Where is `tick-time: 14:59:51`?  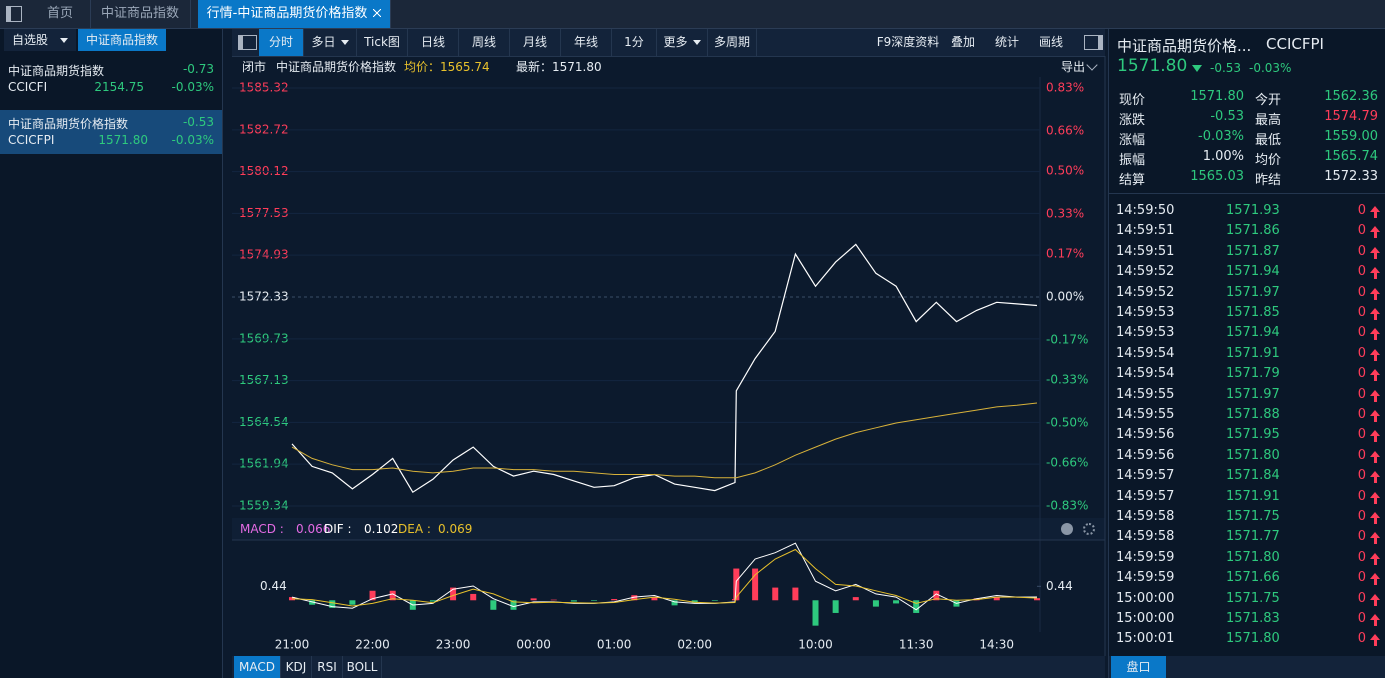 tick-time: 14:59:51 is located at coordinates (1145, 231).